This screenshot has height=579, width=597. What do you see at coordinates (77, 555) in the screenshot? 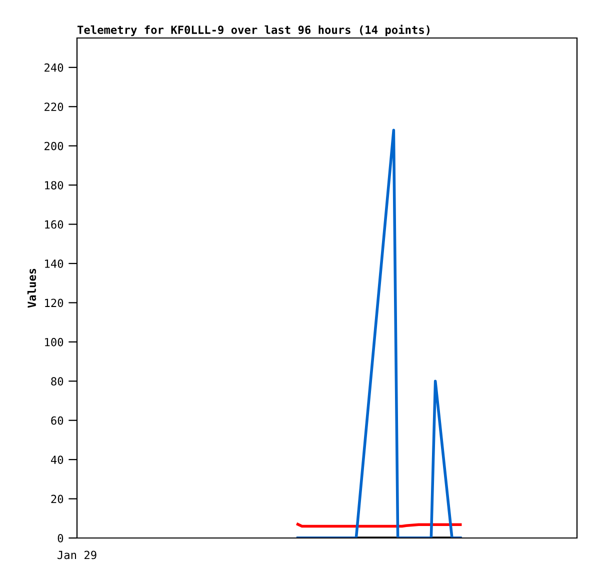
I see `text: Jan 29` at bounding box center [77, 555].